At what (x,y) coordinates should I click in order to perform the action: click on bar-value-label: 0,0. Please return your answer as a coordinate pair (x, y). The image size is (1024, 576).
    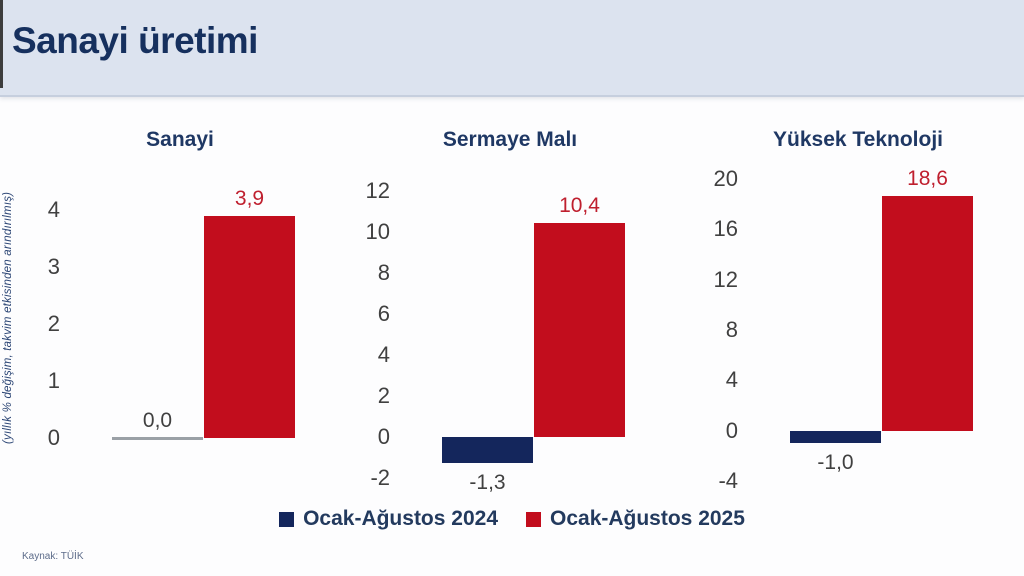
    Looking at the image, I should click on (157, 420).